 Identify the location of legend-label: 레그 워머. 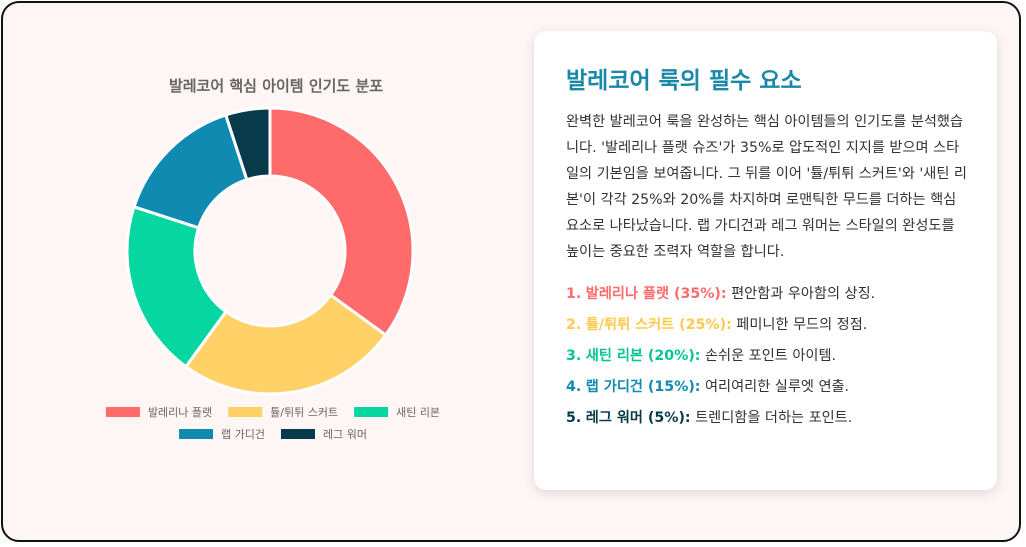
(345, 434).